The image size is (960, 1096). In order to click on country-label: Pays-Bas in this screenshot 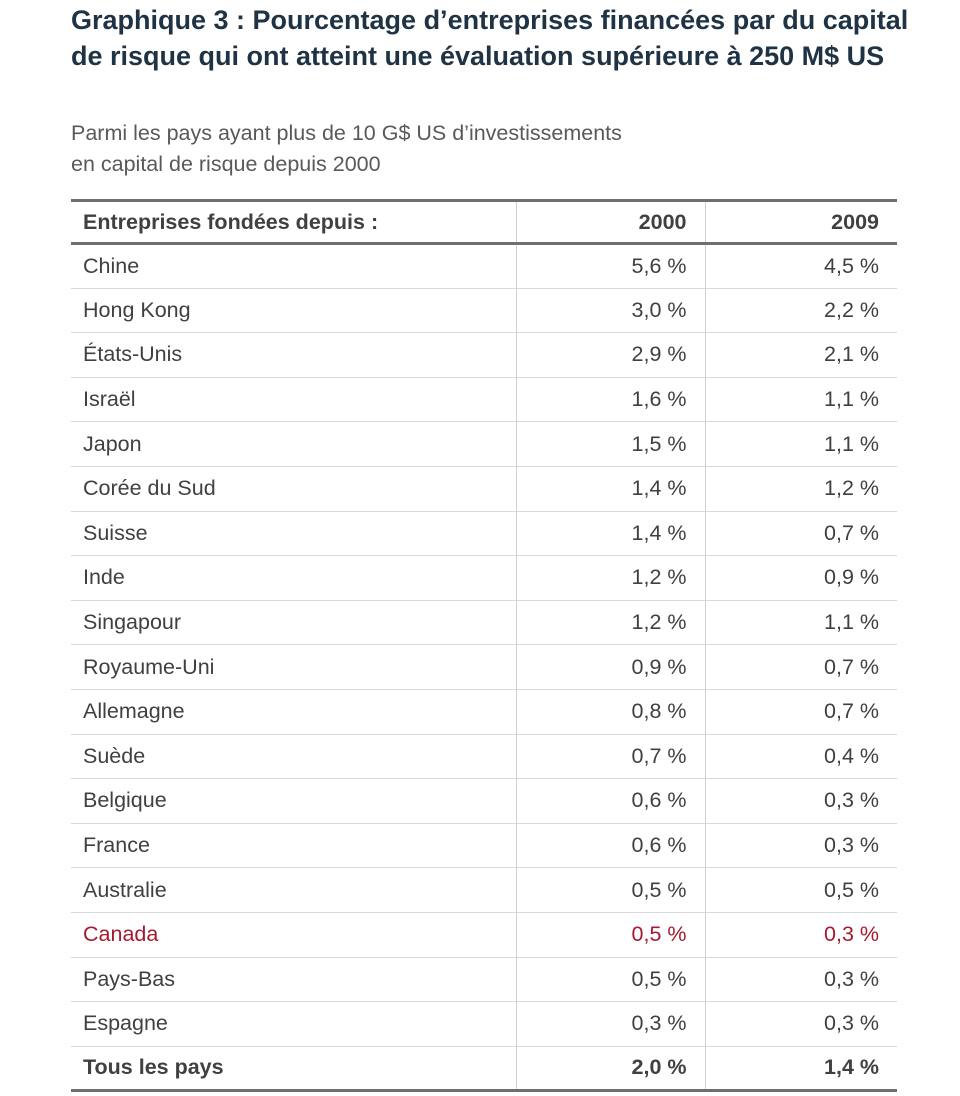, I will do `click(293, 980)`.